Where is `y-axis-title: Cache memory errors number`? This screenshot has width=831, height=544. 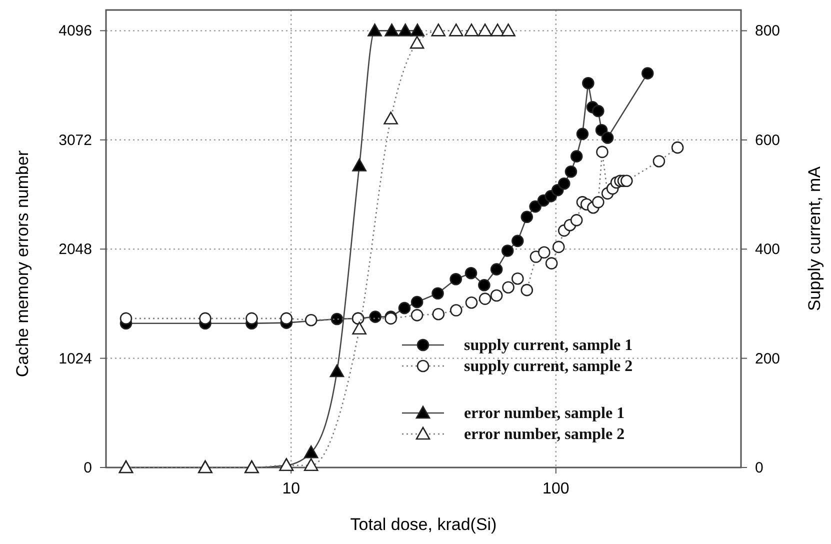
y-axis-title: Cache memory errors number is located at coordinates (22, 264).